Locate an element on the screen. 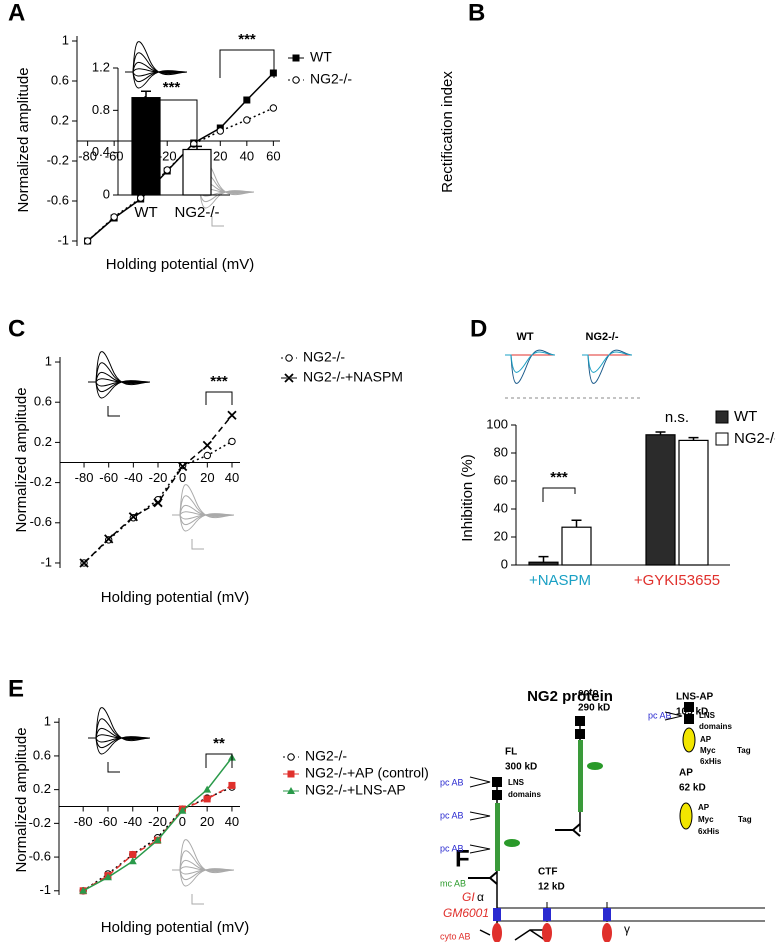  label: ecto is located at coordinates (588, 693).